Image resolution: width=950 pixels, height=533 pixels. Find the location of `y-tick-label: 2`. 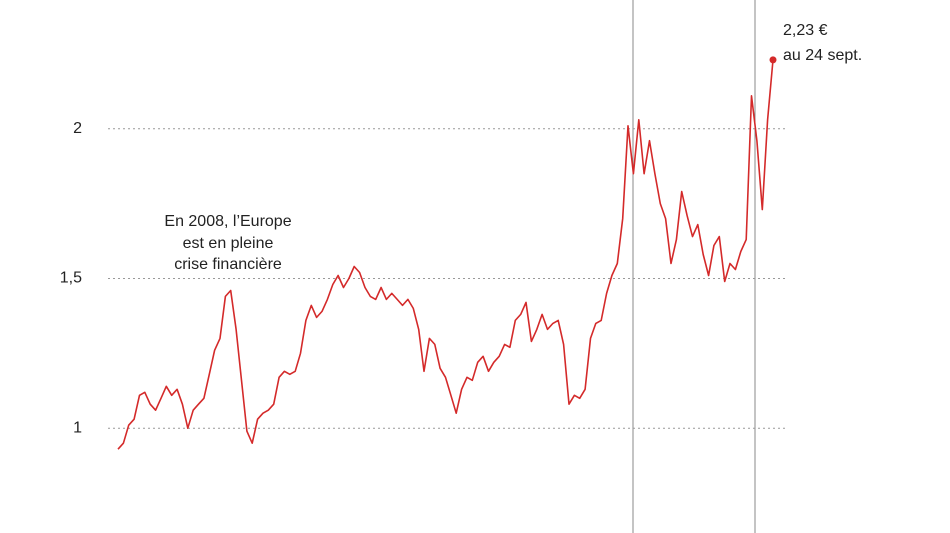

y-tick-label: 2 is located at coordinates (77, 128).